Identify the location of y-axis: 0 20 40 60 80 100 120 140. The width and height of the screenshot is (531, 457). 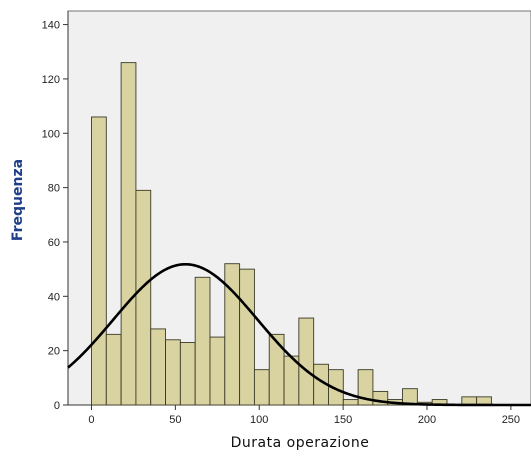
(55, 211).